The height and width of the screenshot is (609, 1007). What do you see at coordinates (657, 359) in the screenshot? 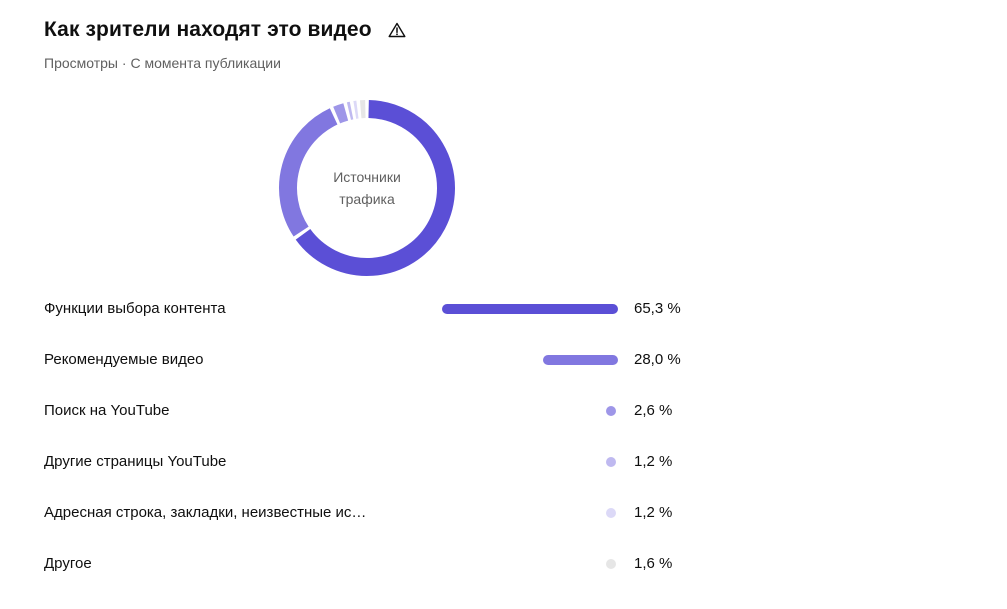
I see `traffic-source-value: 28,0 %` at bounding box center [657, 359].